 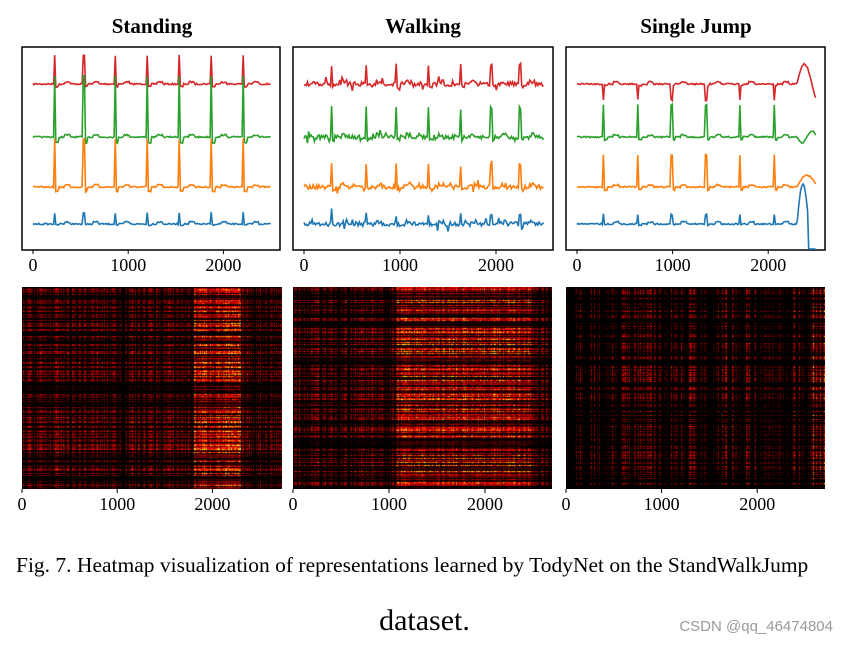 What do you see at coordinates (424, 620) in the screenshot?
I see `figure-caption-tail: dataset.` at bounding box center [424, 620].